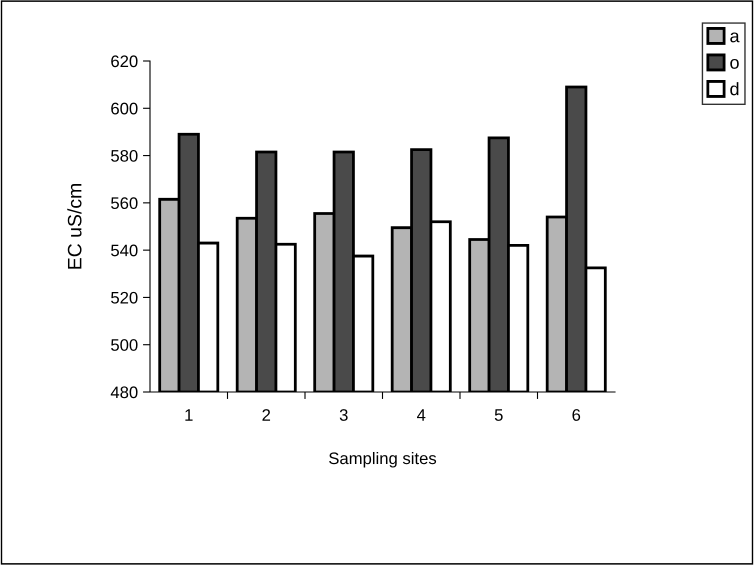  I want to click on x-tick-label: 6, so click(576, 415).